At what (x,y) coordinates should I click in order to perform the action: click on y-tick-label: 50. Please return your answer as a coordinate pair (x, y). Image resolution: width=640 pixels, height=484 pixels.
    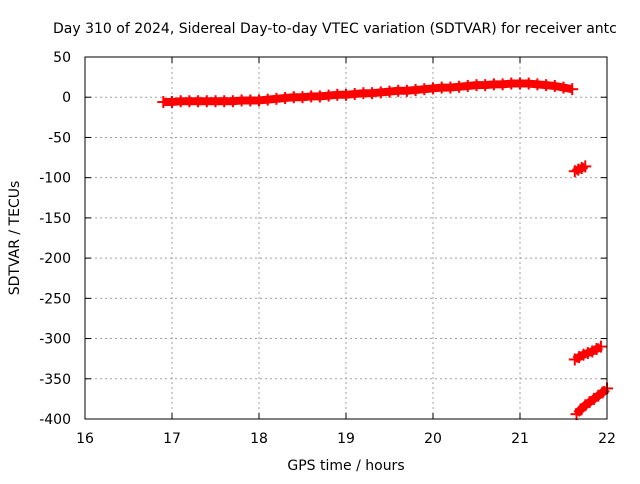
    Looking at the image, I should click on (62, 58).